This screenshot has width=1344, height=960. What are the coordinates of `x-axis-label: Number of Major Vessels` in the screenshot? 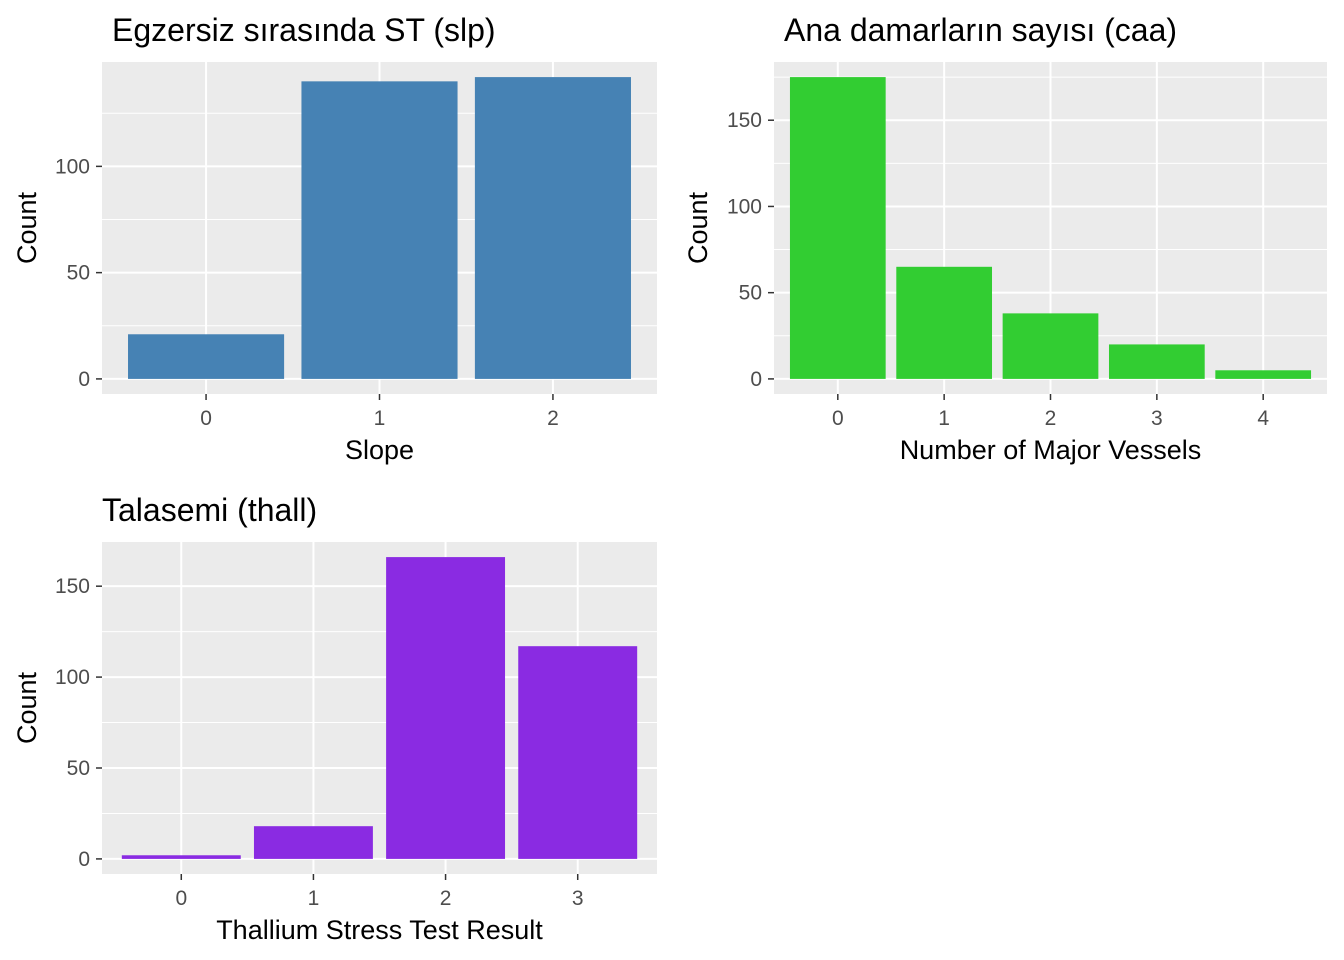 It's located at (1051, 450).